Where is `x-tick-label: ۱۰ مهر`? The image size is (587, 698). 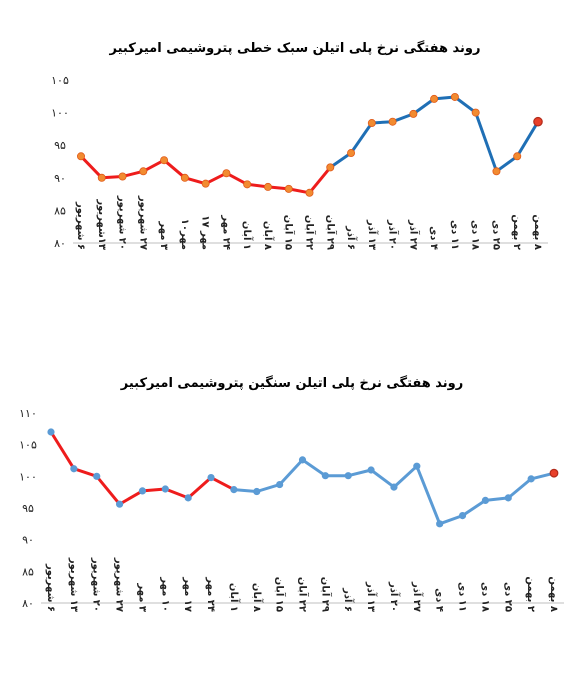 x-tick-label: ۱۰ مهر is located at coordinates (164, 594).